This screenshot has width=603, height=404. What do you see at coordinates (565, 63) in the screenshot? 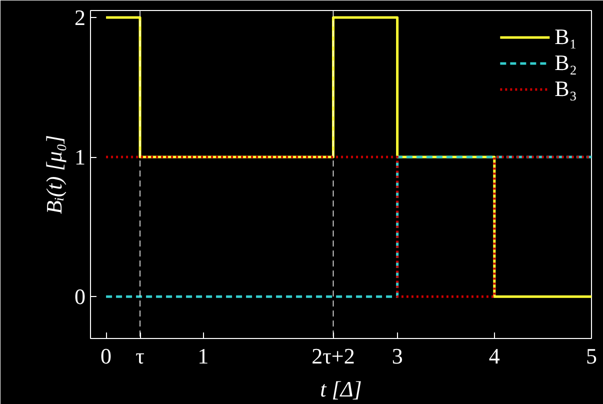
I see `legend-label: B₂` at bounding box center [565, 63].